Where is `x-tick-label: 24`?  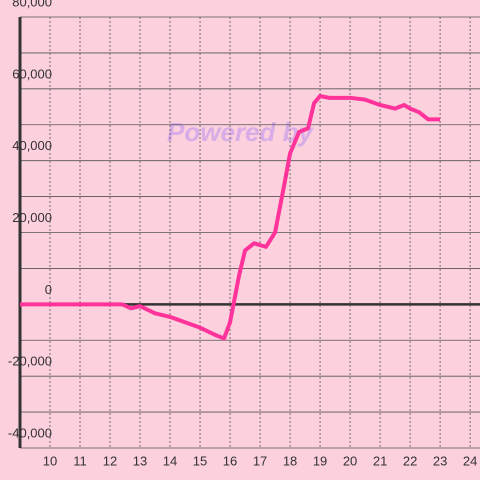
x-tick-label: 24 is located at coordinates (470, 460).